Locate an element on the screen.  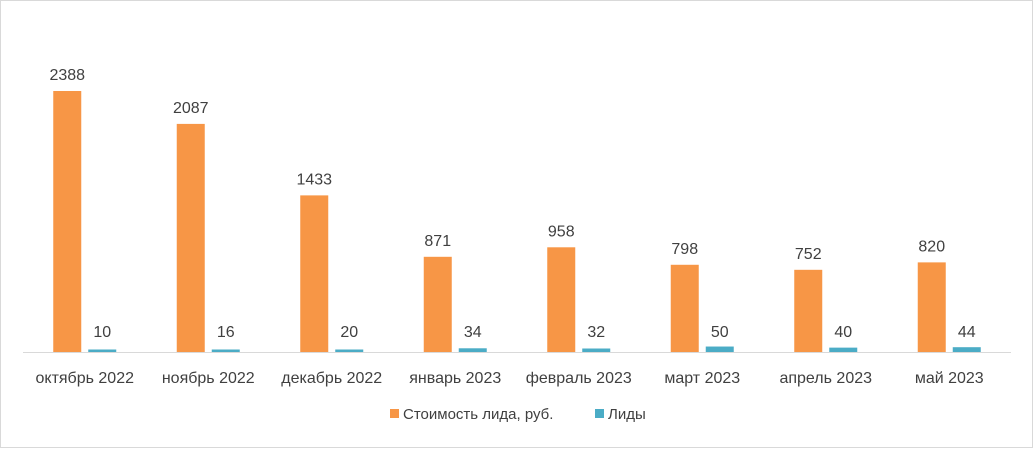
x-tick-label: апрель 2023 is located at coordinates (825, 378).